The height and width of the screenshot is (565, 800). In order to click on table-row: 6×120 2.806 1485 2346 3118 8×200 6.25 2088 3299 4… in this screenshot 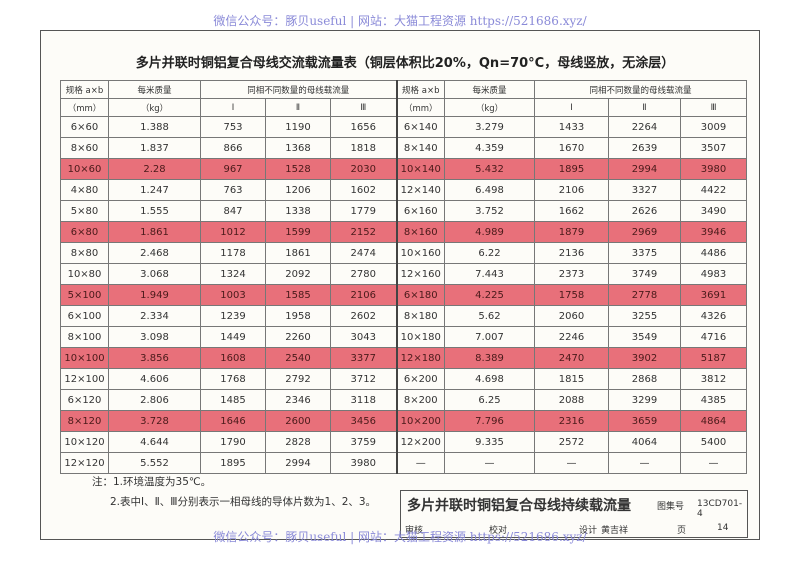, I will do `click(403, 400)`.